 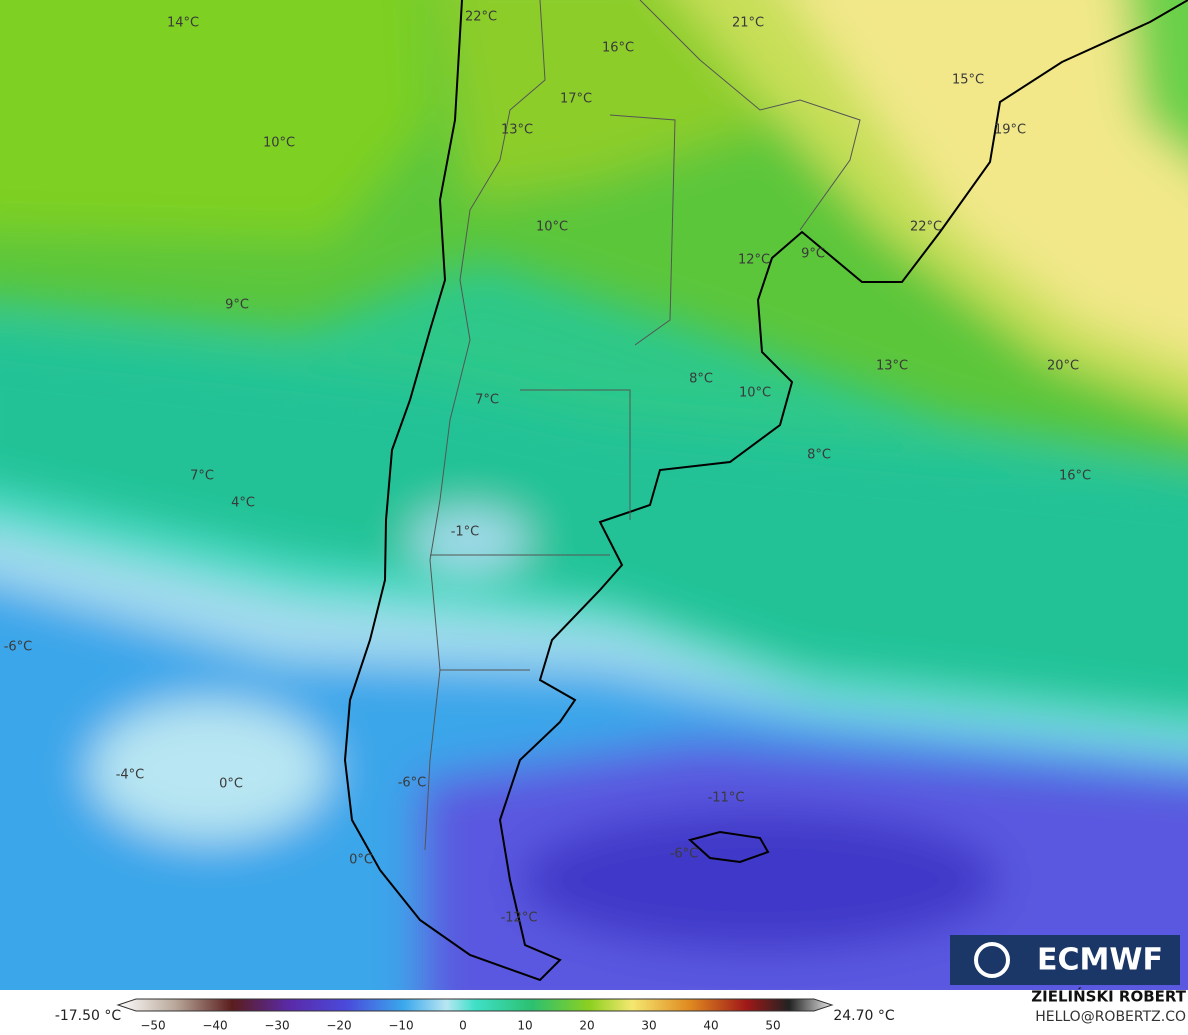 What do you see at coordinates (754, 260) in the screenshot?
I see `temperature-label: 12°C` at bounding box center [754, 260].